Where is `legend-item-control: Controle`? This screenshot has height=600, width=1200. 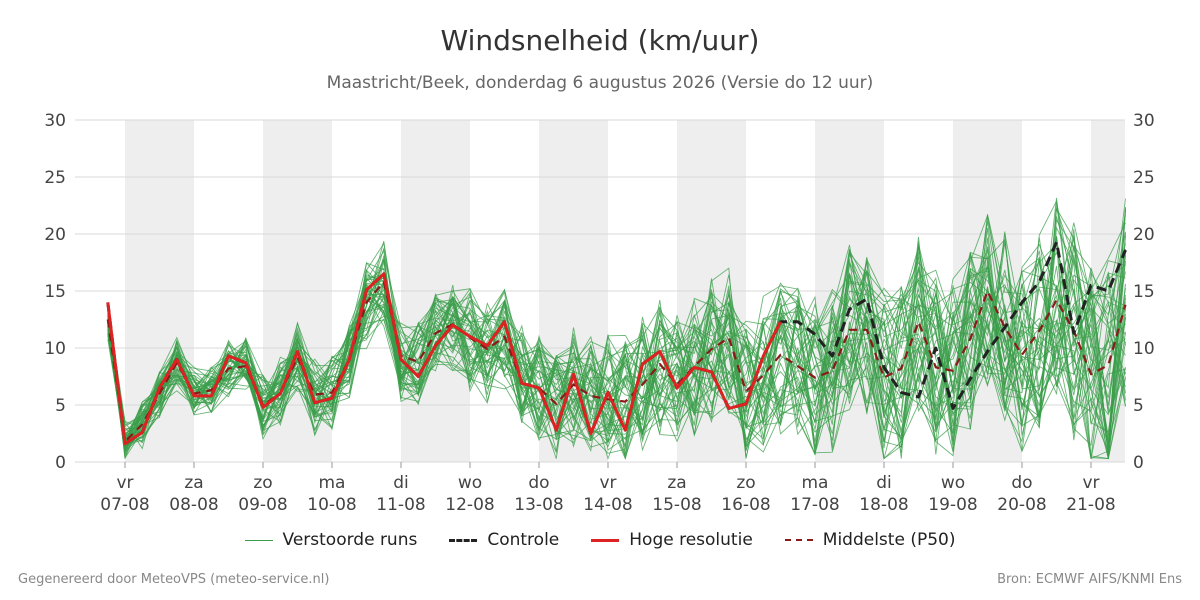
legend-item-control: Controle is located at coordinates (504, 540).